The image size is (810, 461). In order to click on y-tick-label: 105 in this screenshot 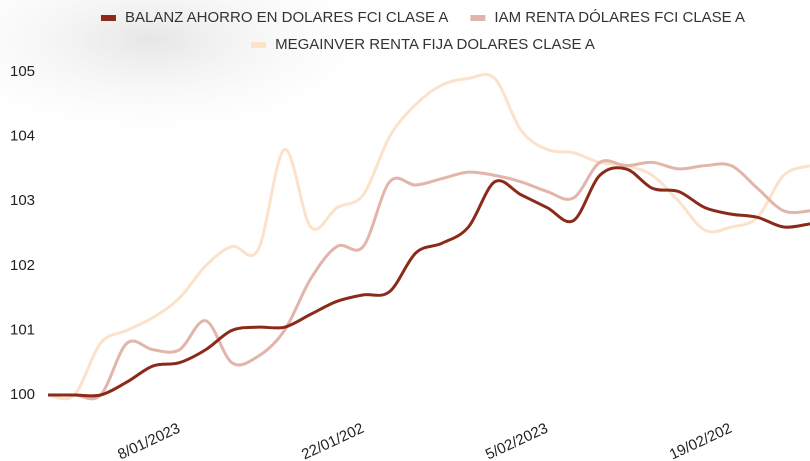, I will do `click(22, 71)`.